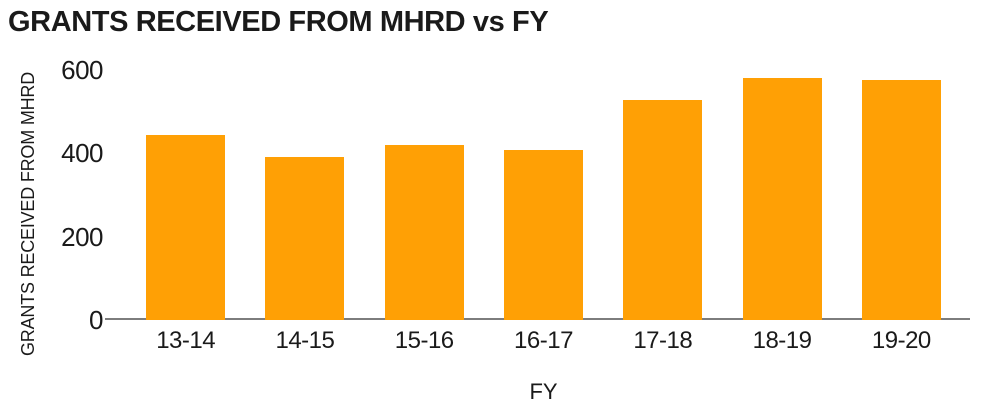 This screenshot has width=983, height=412. I want to click on chart-title: GRANTS RECEIVED FROM MHRD vs FY, so click(278, 22).